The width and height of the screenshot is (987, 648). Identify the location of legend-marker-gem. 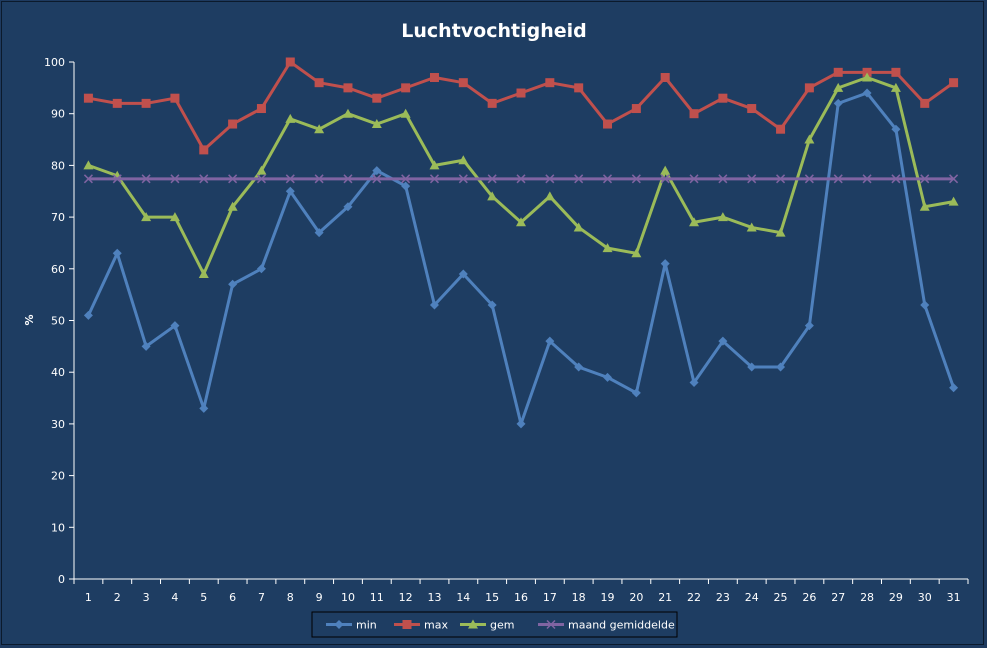
(473, 624).